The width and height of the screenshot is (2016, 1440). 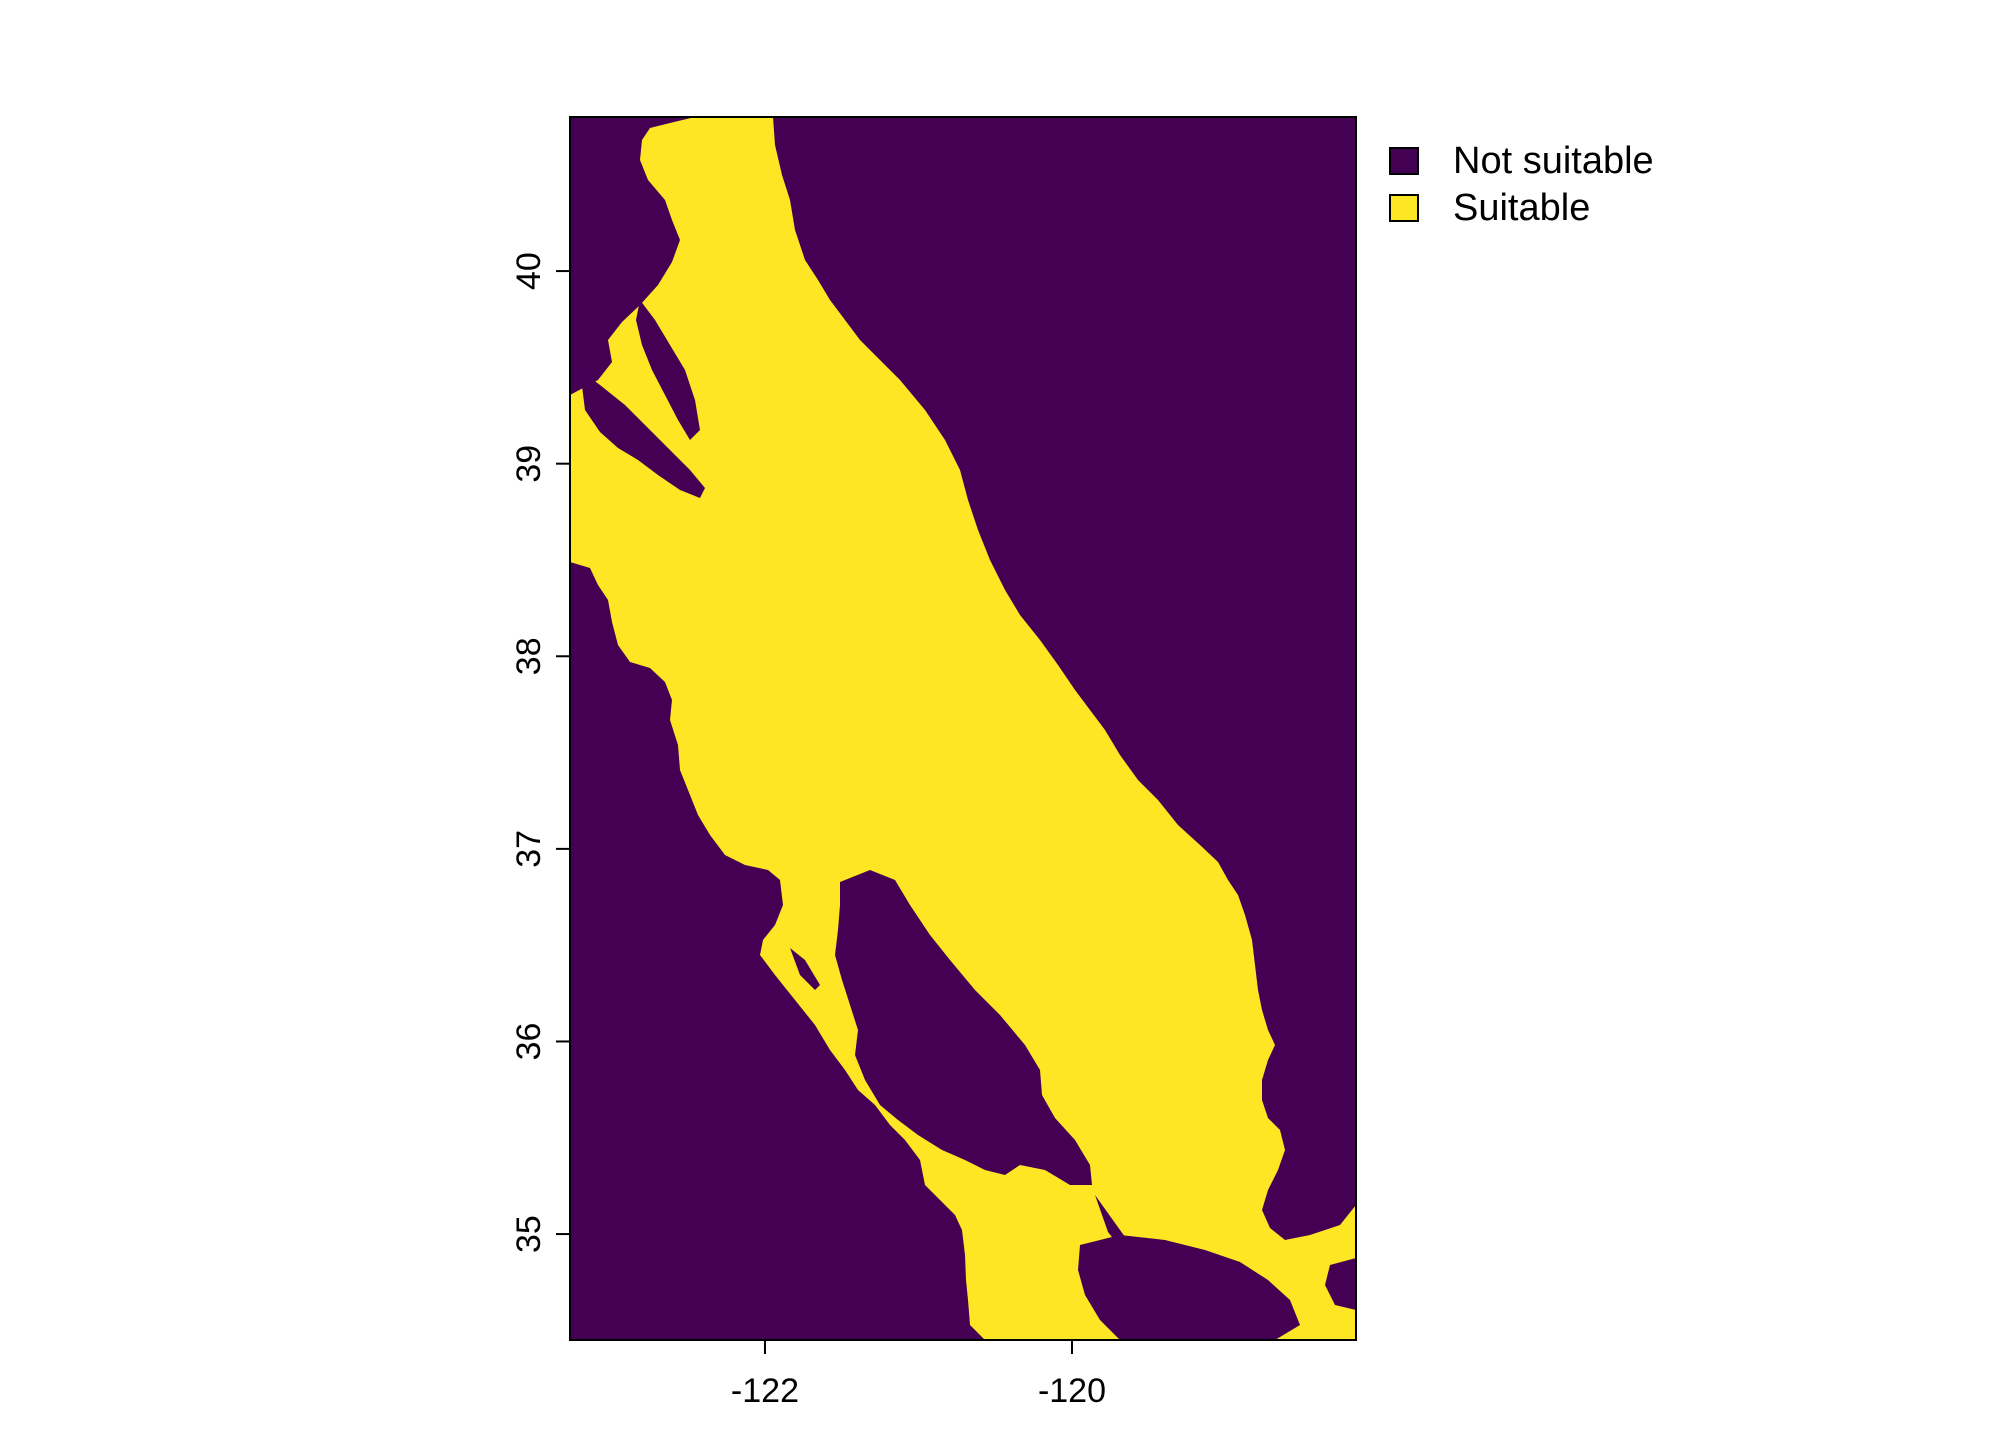 I want to click on x-axis: -122 -120, so click(x=918, y=1375).